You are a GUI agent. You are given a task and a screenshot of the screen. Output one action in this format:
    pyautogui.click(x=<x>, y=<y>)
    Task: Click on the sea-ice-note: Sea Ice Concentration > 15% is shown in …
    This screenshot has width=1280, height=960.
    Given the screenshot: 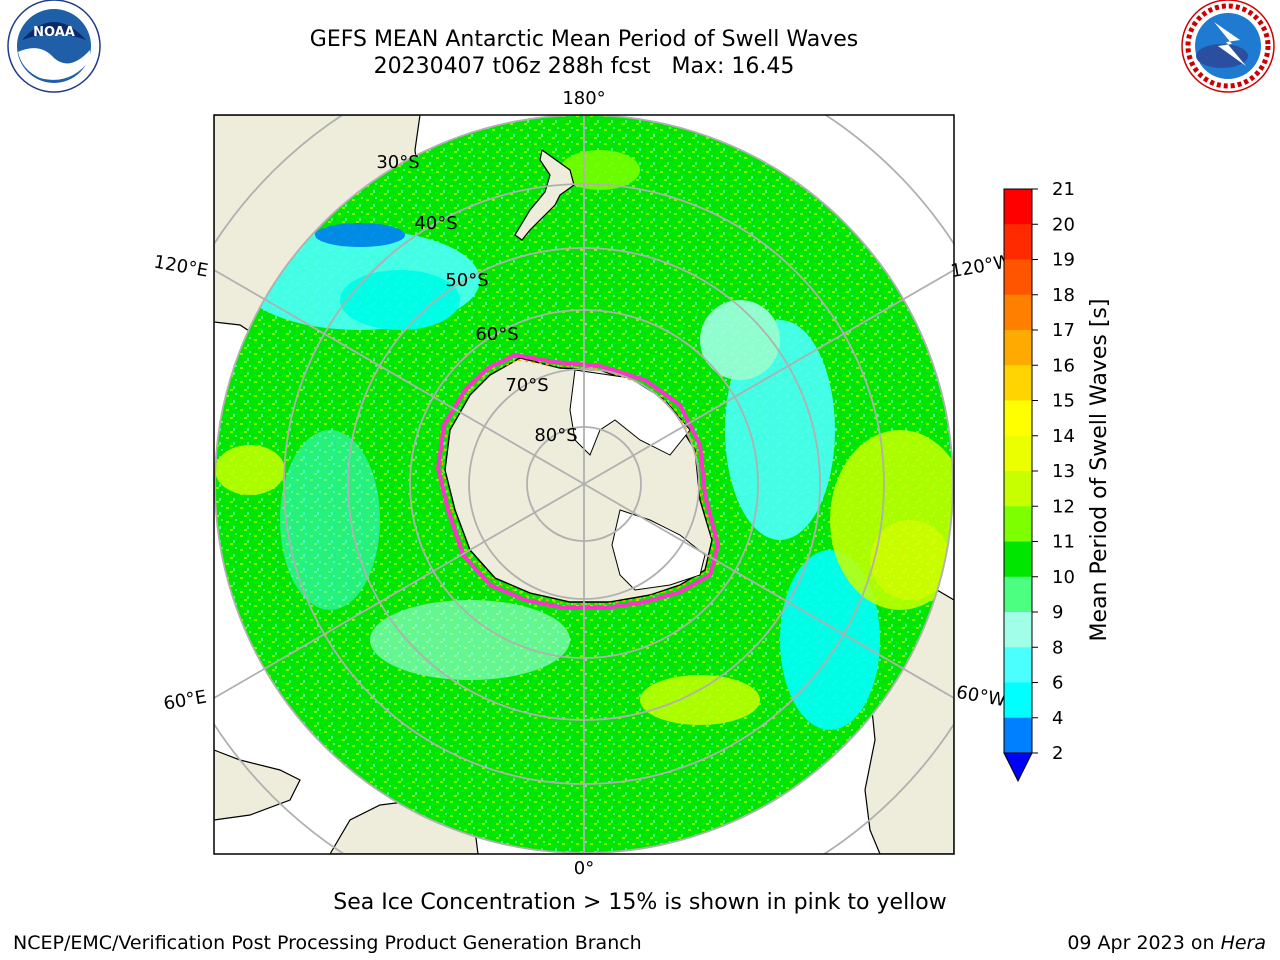 What is the action you would take?
    pyautogui.click(x=640, y=902)
    